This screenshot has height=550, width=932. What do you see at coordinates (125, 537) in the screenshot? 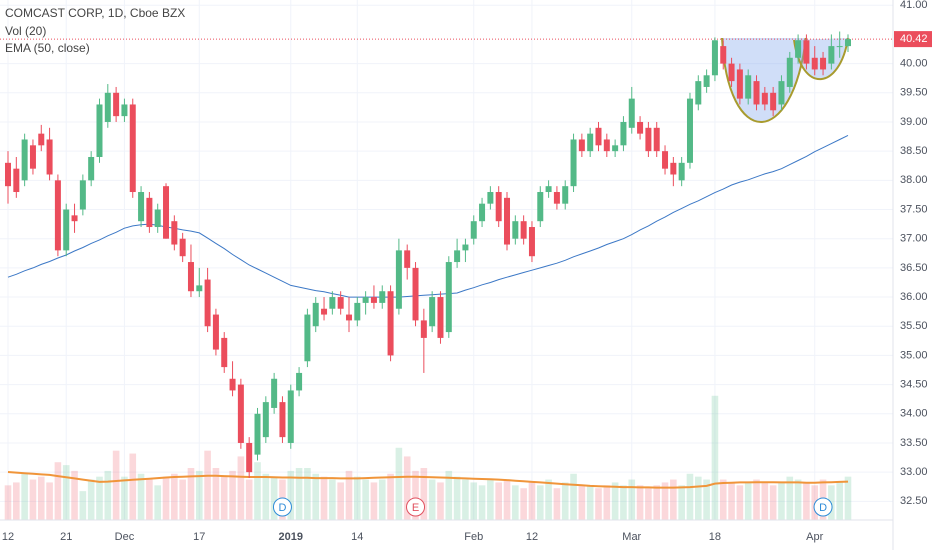
I see `x-tick-label: Dec` at bounding box center [125, 537].